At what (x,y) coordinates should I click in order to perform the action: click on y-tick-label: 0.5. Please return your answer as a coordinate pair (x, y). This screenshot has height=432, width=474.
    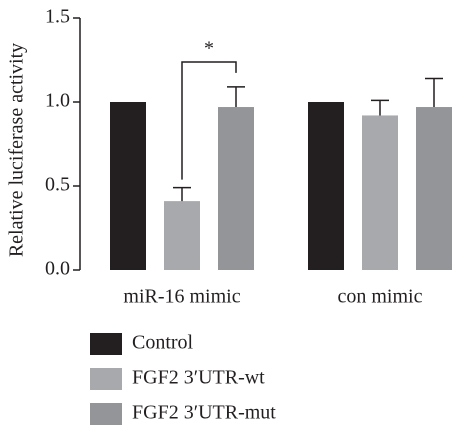
    Looking at the image, I should click on (57, 185).